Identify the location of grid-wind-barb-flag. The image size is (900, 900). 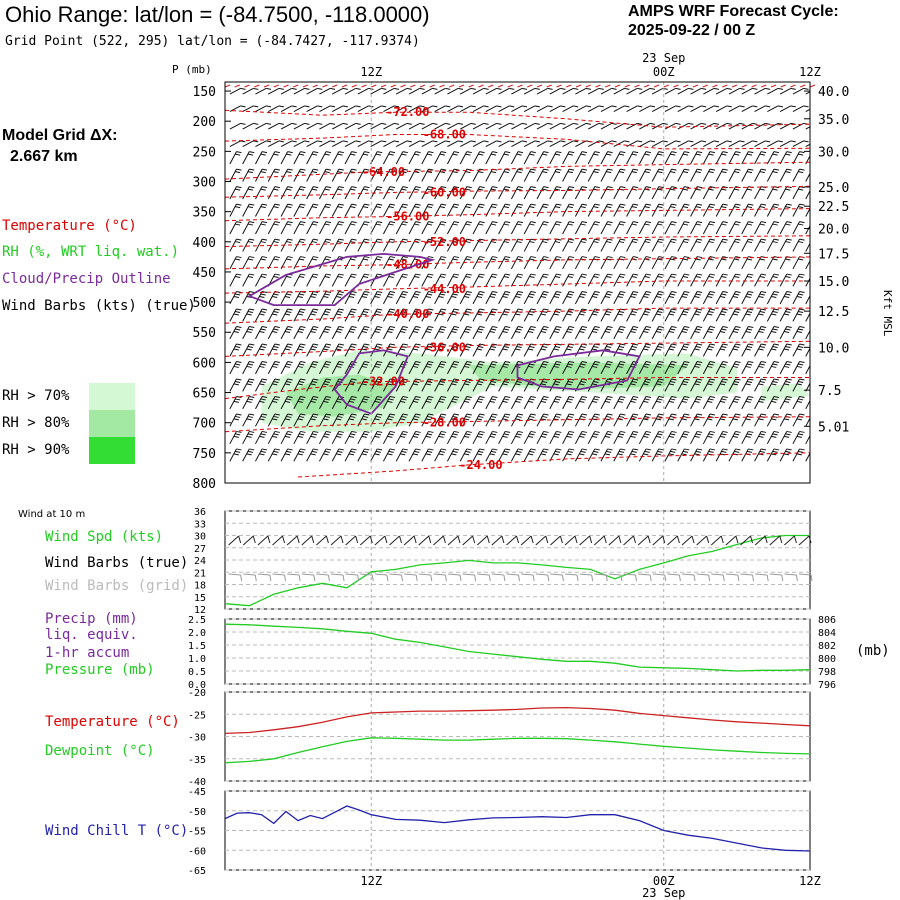
(738, 578).